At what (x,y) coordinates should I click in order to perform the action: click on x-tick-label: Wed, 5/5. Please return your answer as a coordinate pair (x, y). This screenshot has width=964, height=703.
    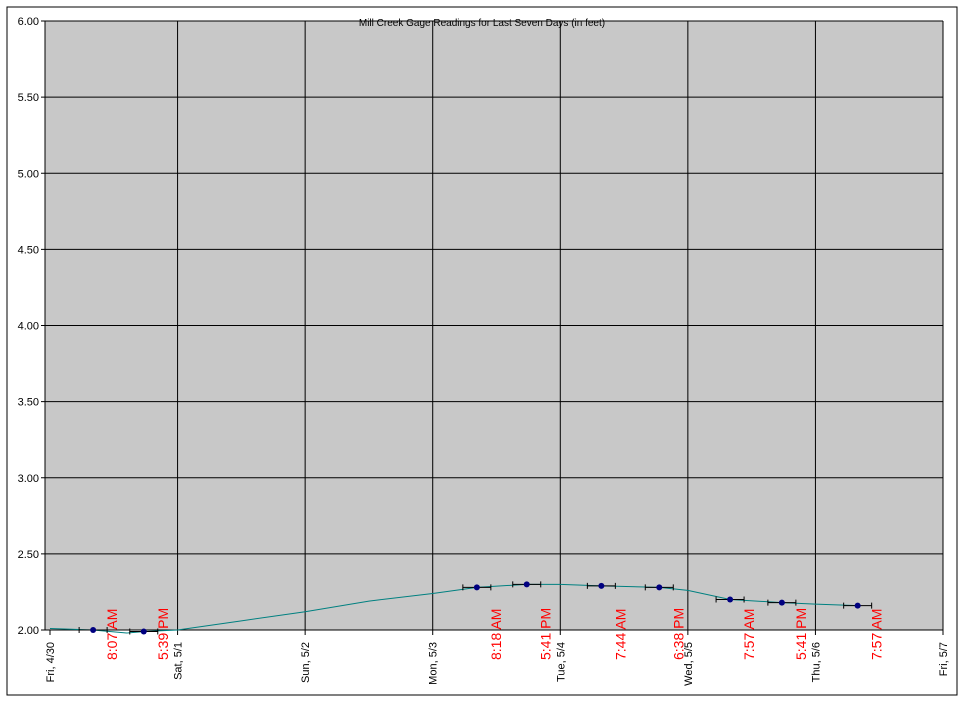
    Looking at the image, I should click on (689, 664).